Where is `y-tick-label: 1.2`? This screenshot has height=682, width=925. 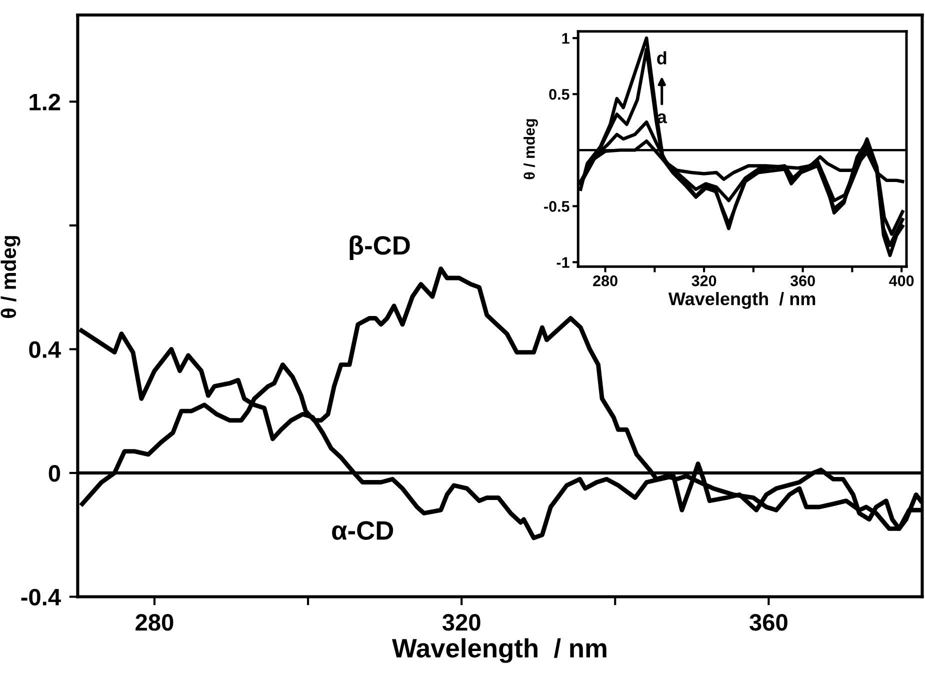 y-tick-label: 1.2 is located at coordinates (45, 102).